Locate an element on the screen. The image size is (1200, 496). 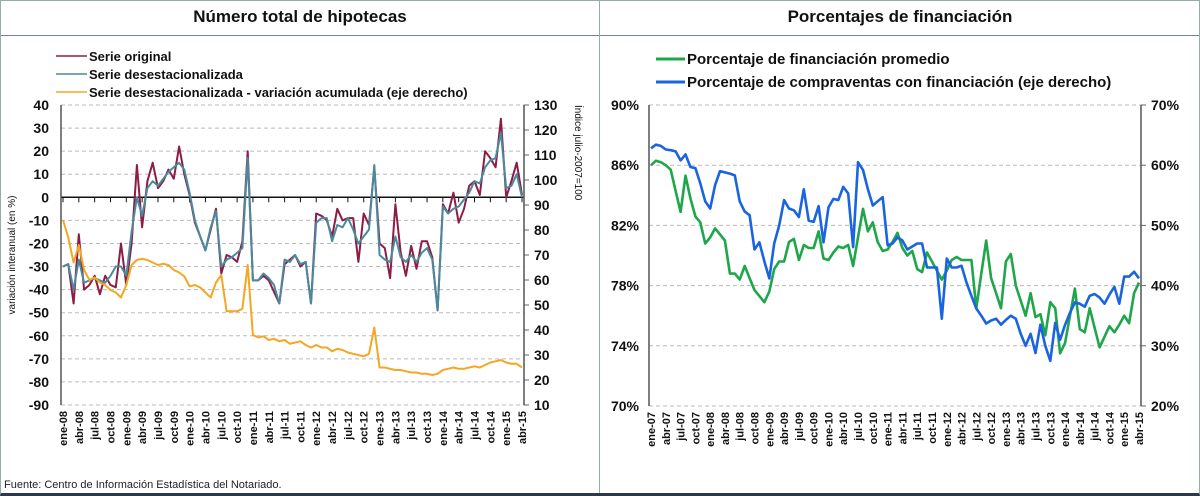
y-tick-label: 90% is located at coordinates (625, 105).